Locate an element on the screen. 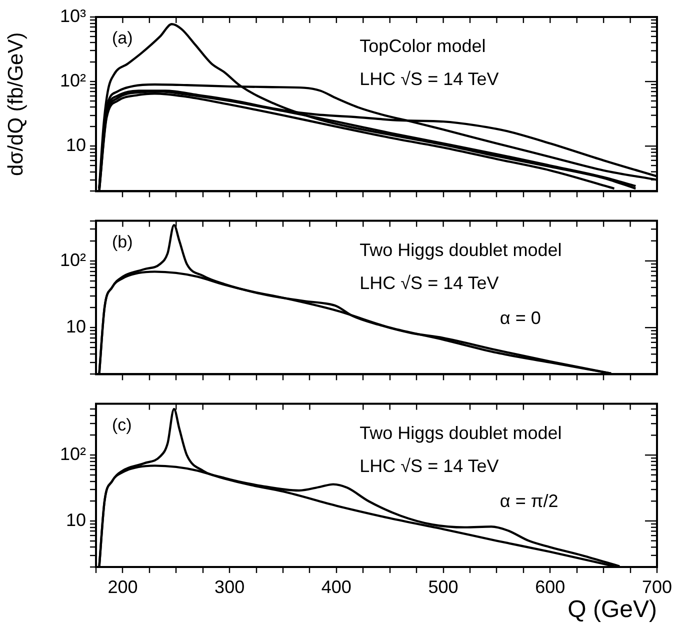 This screenshot has width=683, height=629. annotation: α = π/2 is located at coordinates (529, 500).